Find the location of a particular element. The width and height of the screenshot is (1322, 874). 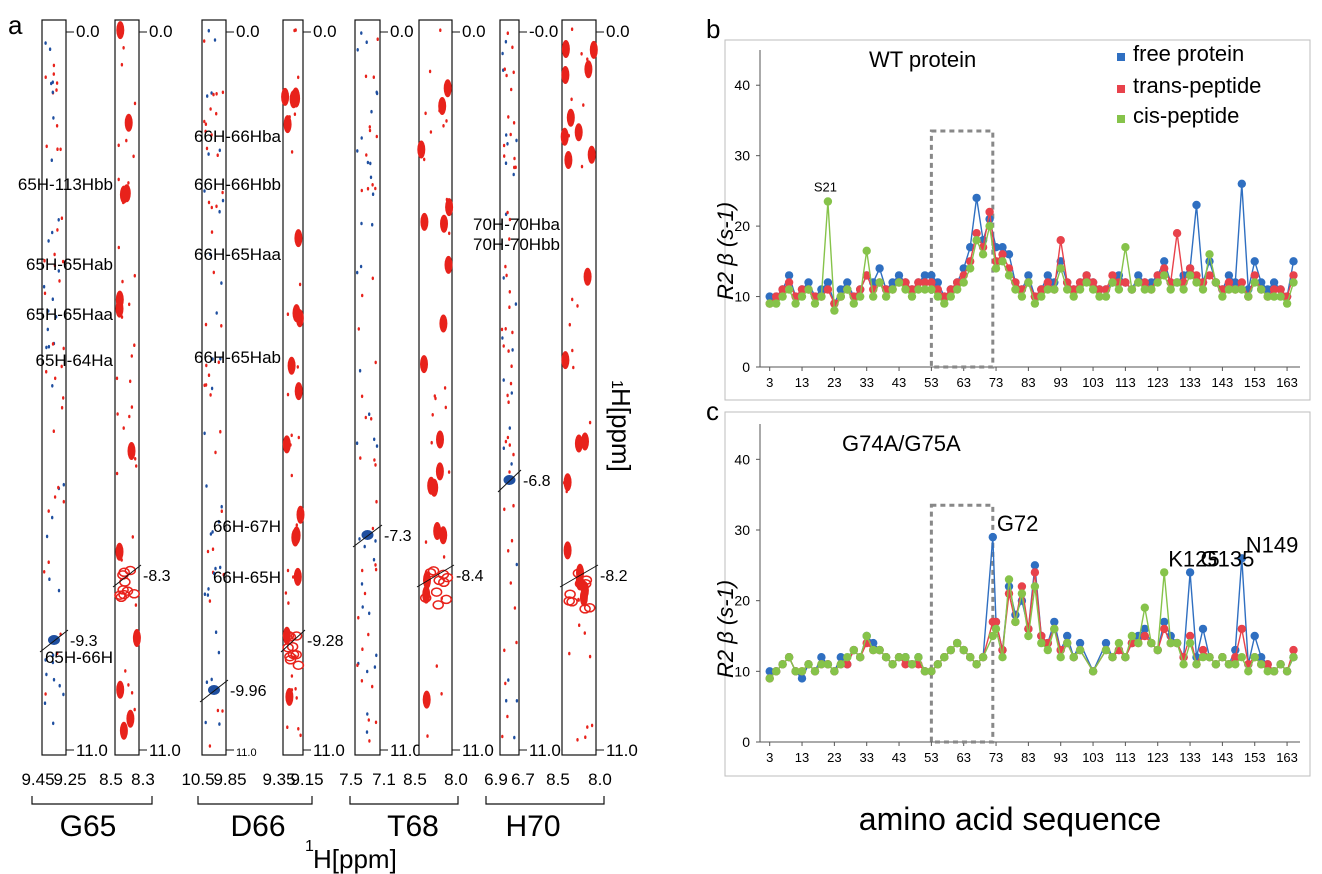

y-tick-label: 10 is located at coordinates (742, 671).